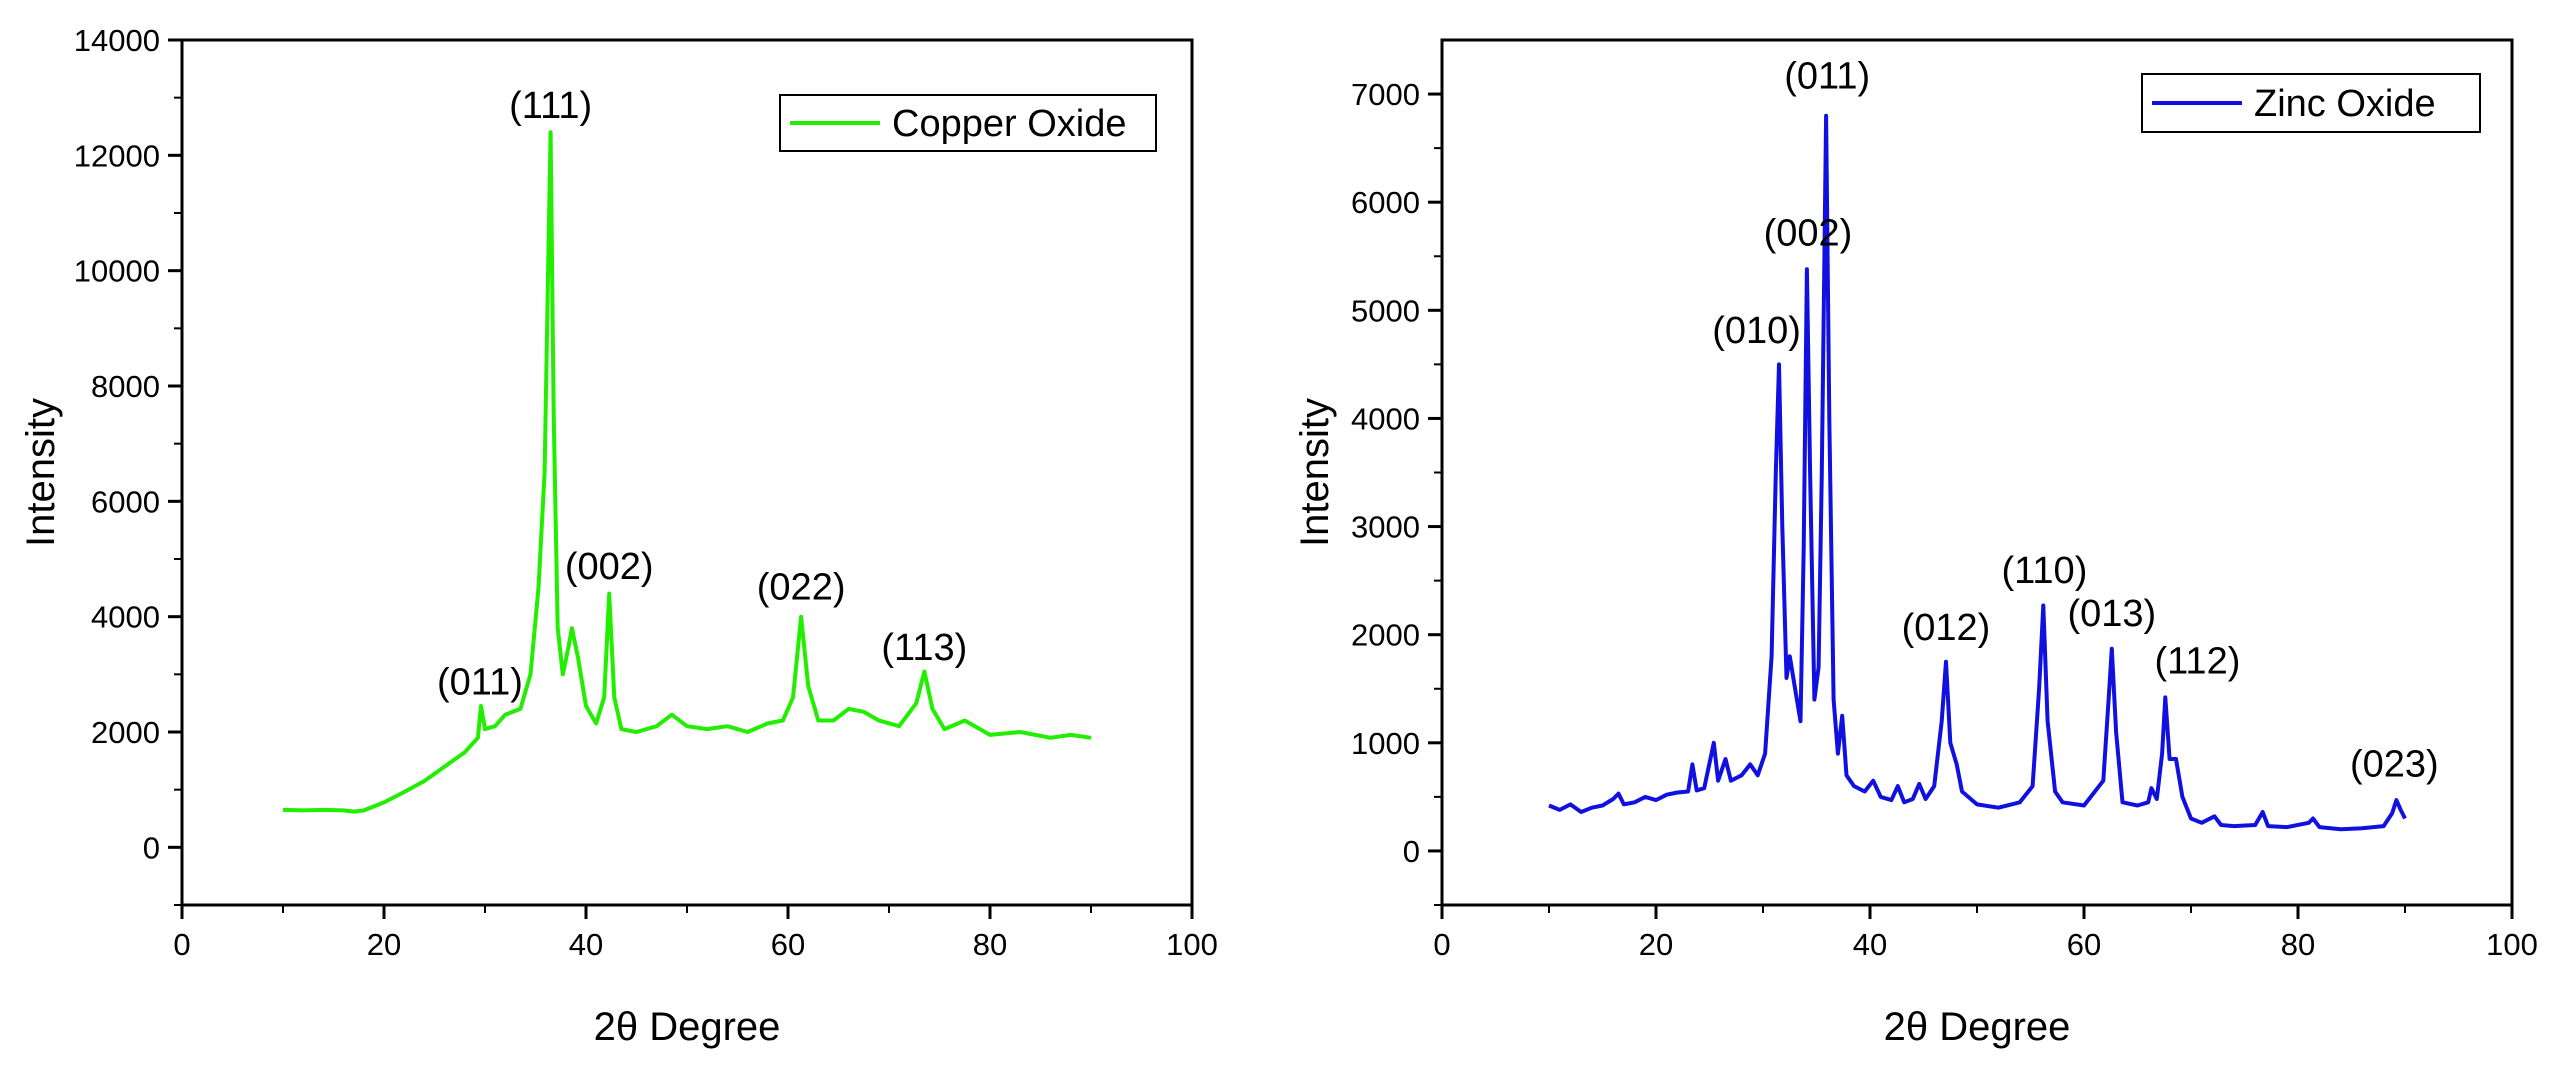 The width and height of the screenshot is (2560, 1079). Describe the element at coordinates (1009, 124) in the screenshot. I see `legend-label: Copper Oxide` at that location.